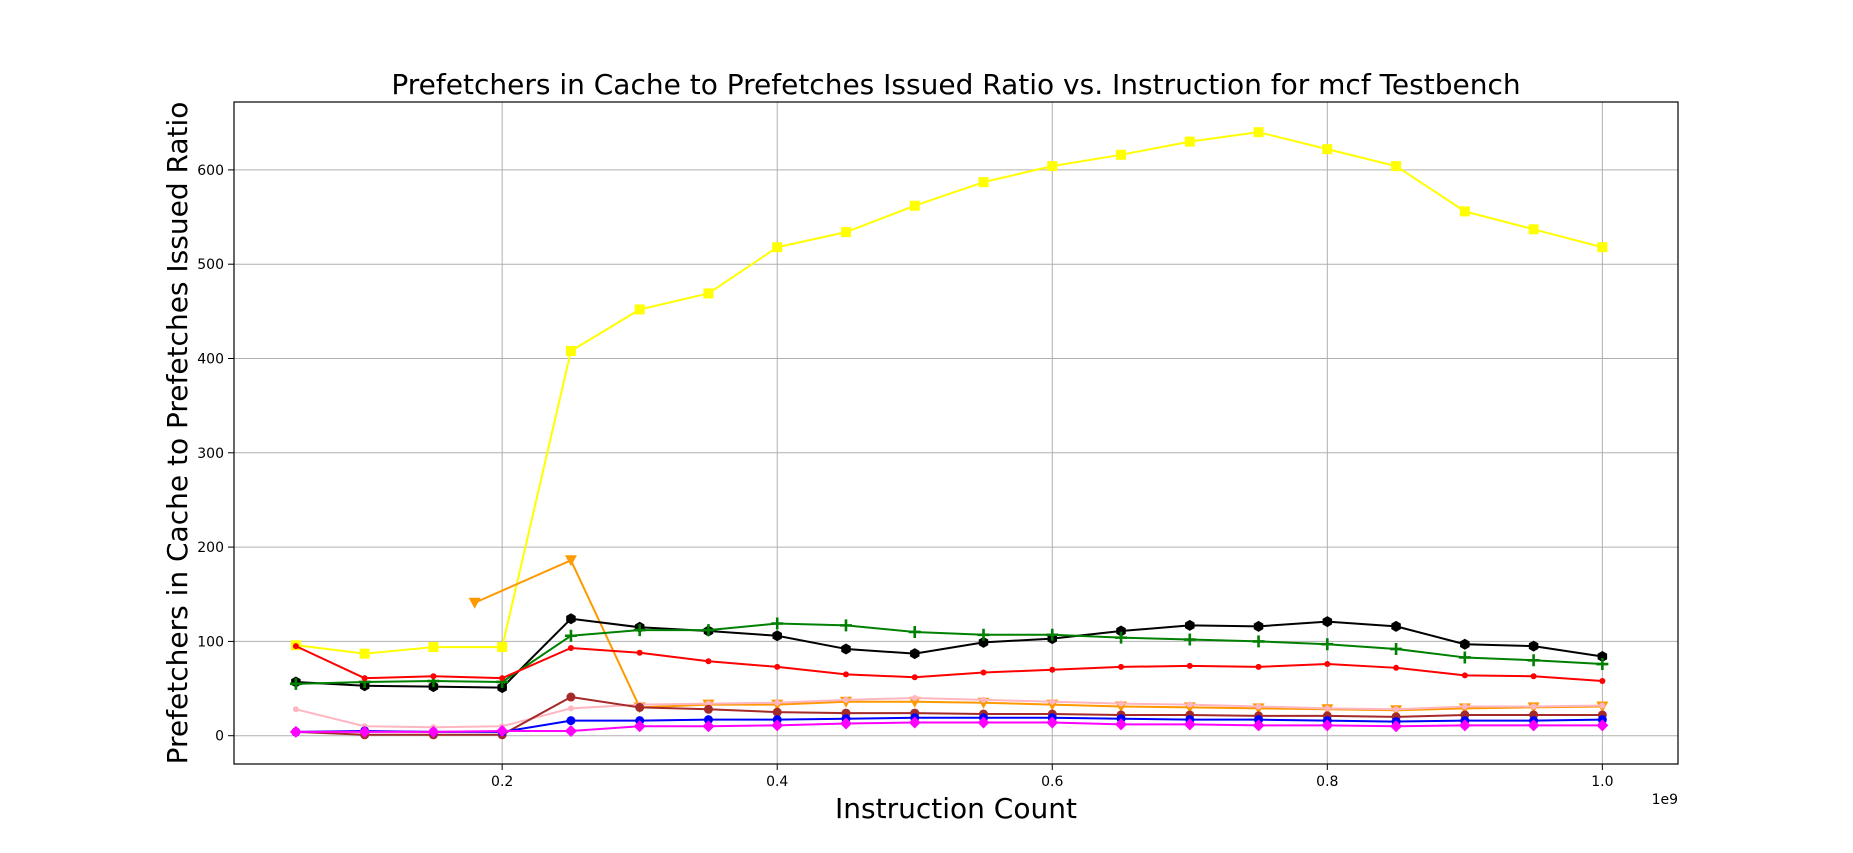  I want to click on x-tick-label: 0.8, so click(1327, 782).